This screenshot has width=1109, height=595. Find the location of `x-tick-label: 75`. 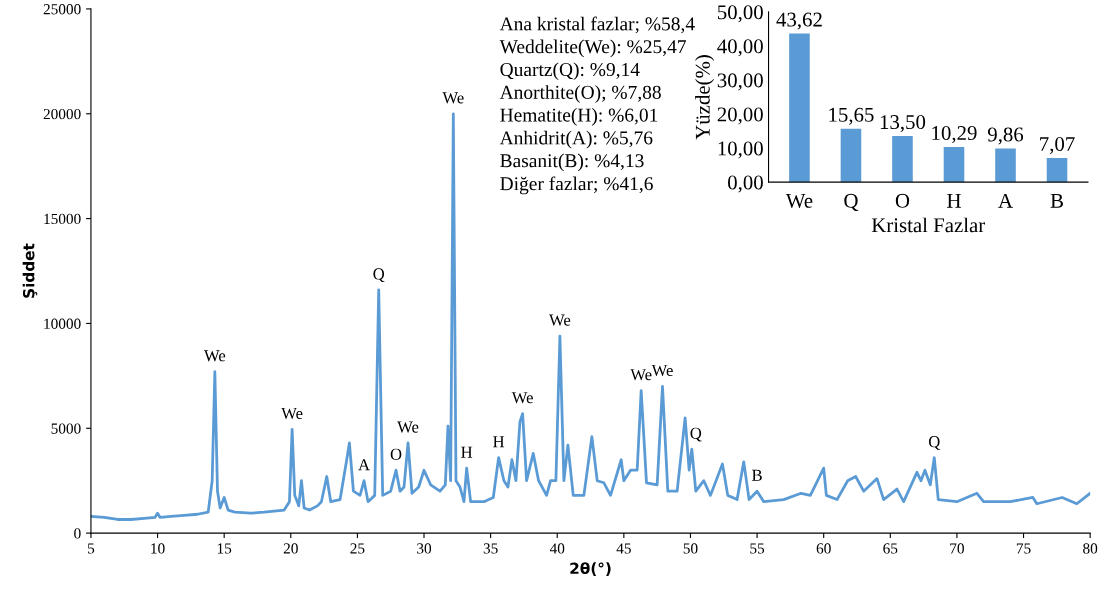

x-tick-label: 75 is located at coordinates (1023, 548).